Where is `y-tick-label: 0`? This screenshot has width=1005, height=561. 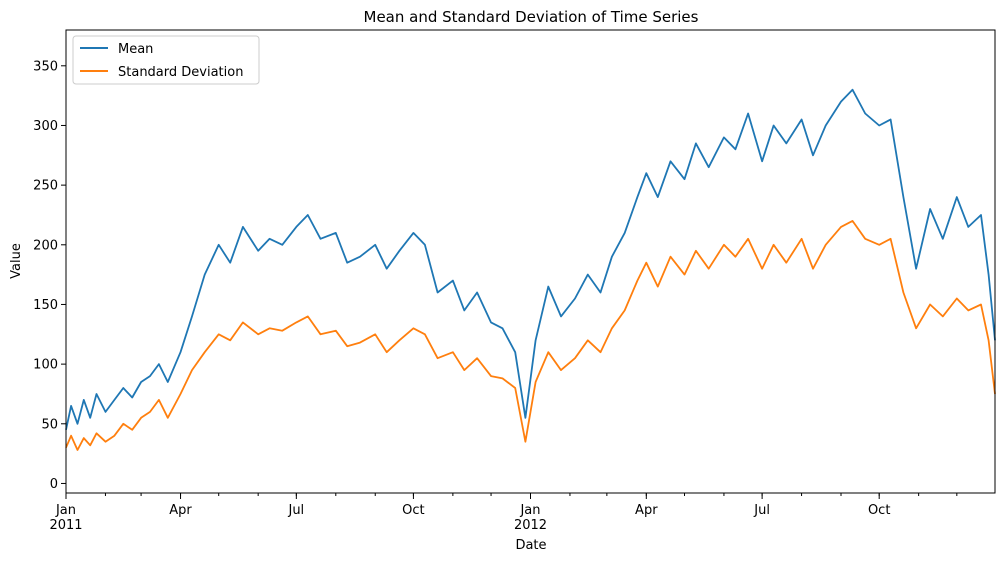
y-tick-label: 0 is located at coordinates (54, 484).